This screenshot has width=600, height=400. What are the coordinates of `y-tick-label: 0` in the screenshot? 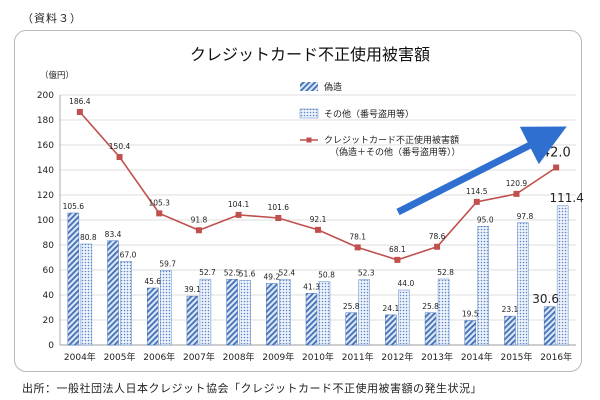 It's located at (51, 346).